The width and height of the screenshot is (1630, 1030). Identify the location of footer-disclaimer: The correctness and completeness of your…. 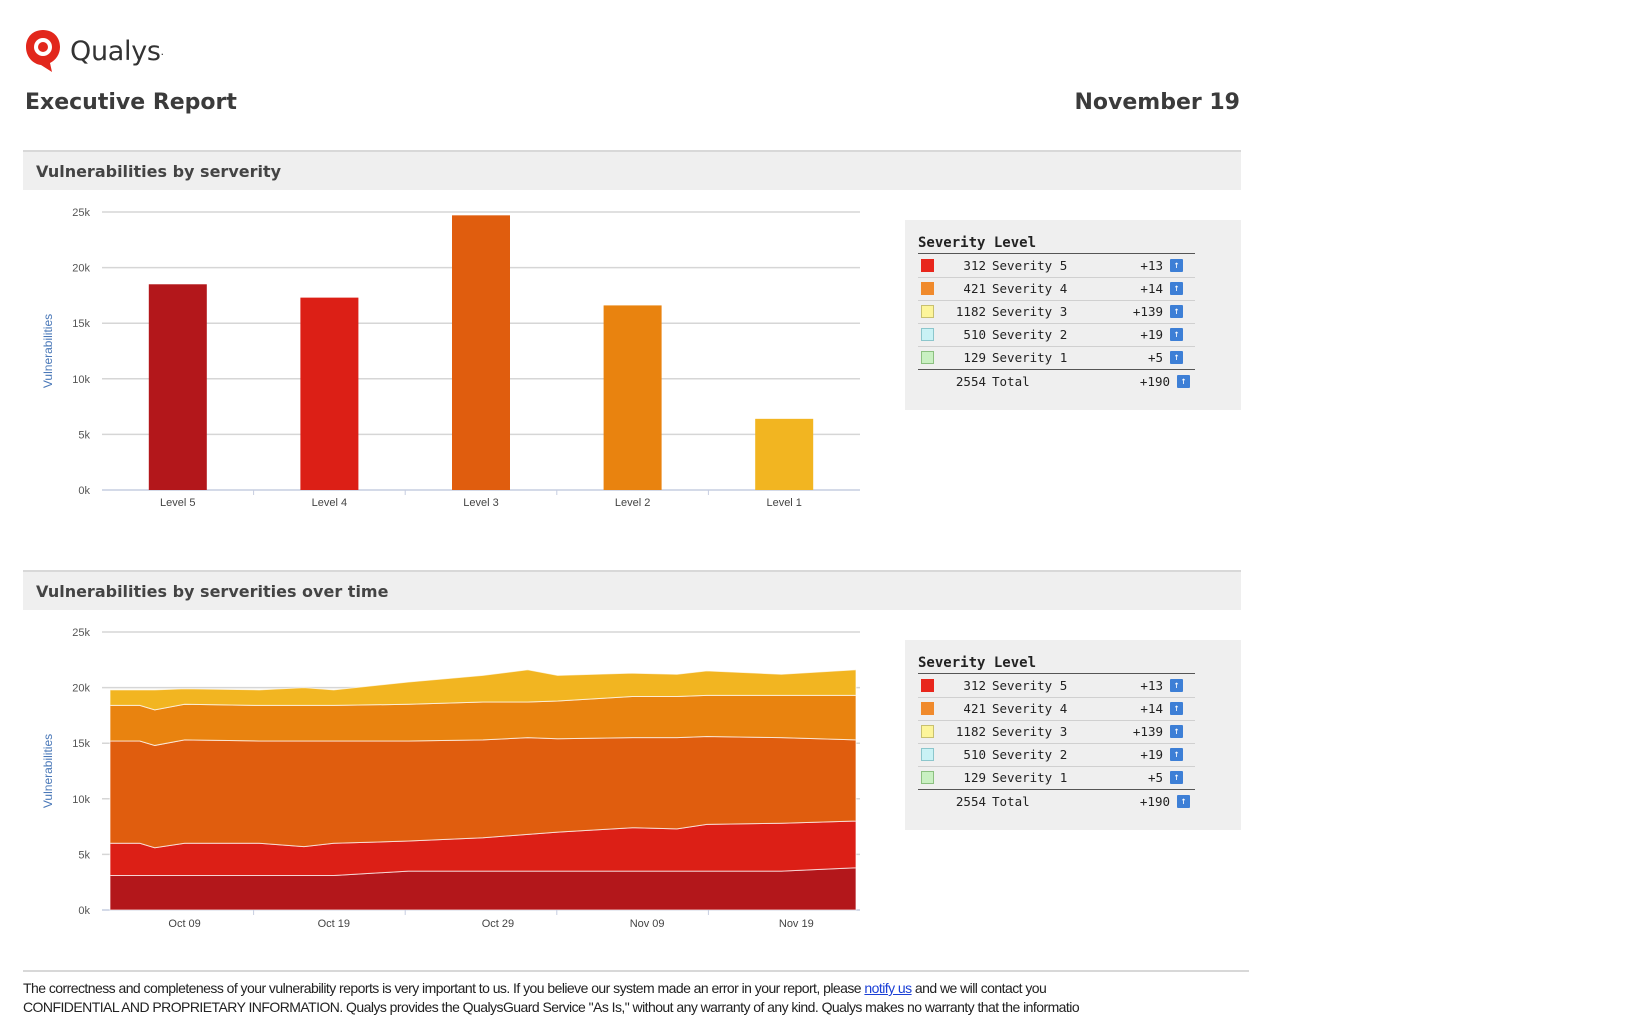
(643, 988).